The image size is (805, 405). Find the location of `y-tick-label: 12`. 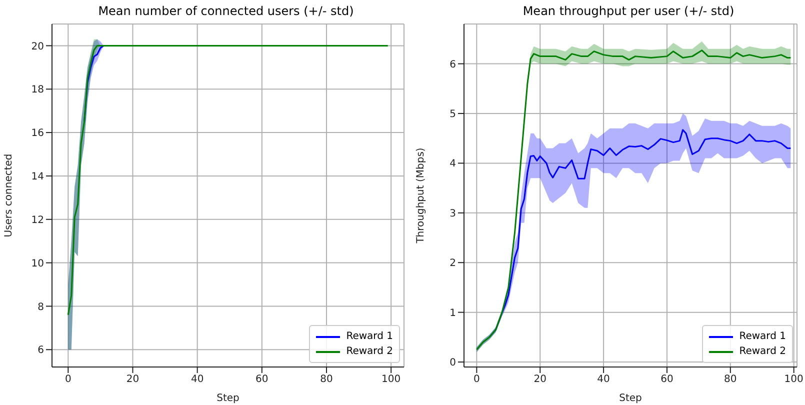

y-tick-label: 12 is located at coordinates (37, 220).